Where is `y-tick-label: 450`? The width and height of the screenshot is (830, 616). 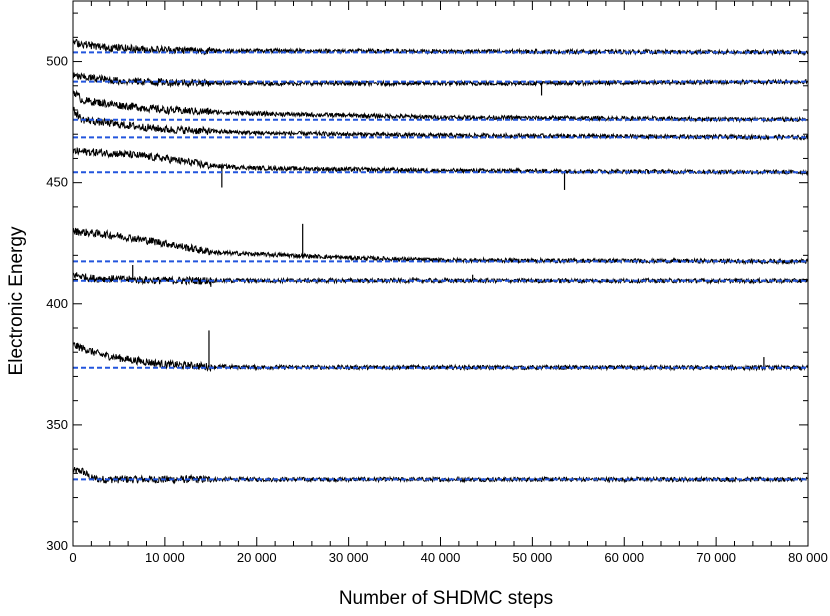
y-tick-label: 450 is located at coordinates (57, 182).